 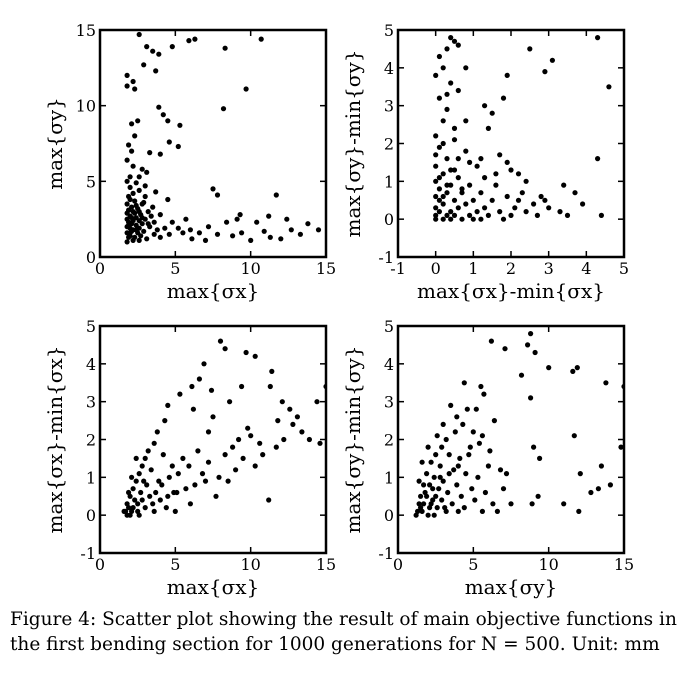 What do you see at coordinates (250, 564) in the screenshot?
I see `x-tick-label: 10` at bounding box center [250, 564].